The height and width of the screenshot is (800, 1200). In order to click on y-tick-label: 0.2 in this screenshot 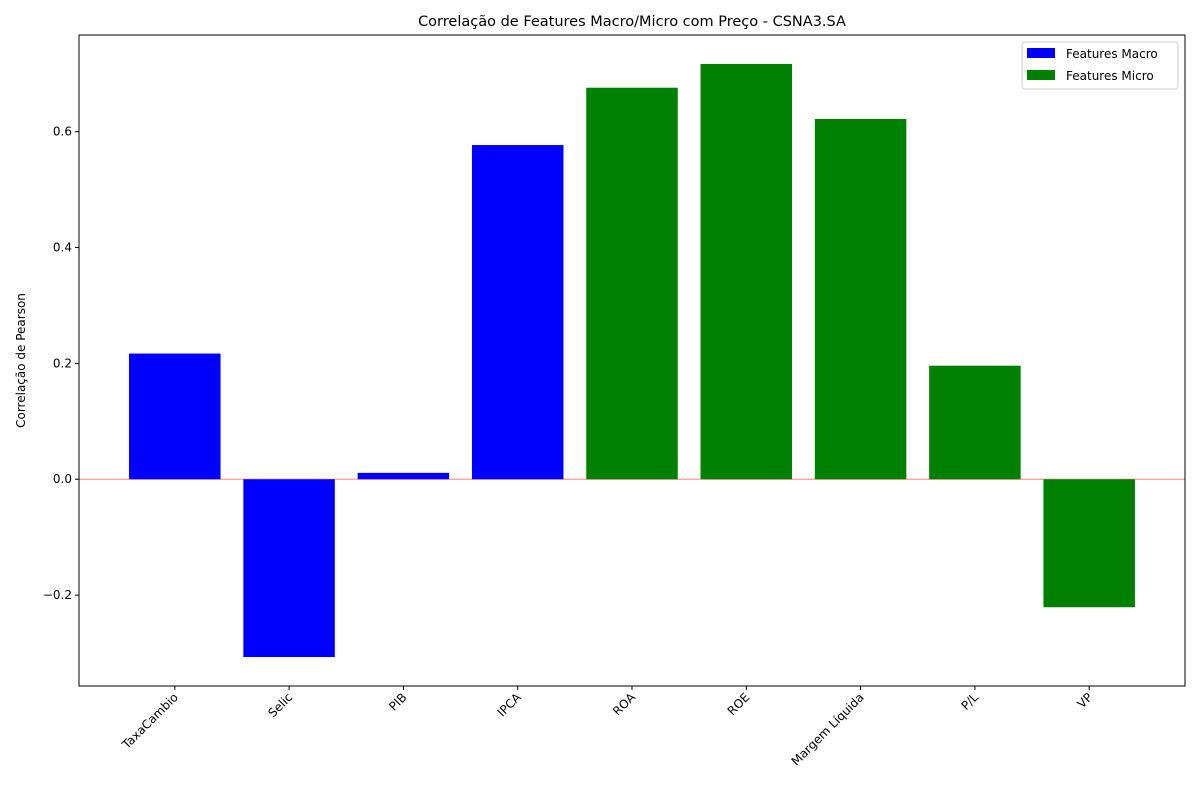, I will do `click(62, 363)`.